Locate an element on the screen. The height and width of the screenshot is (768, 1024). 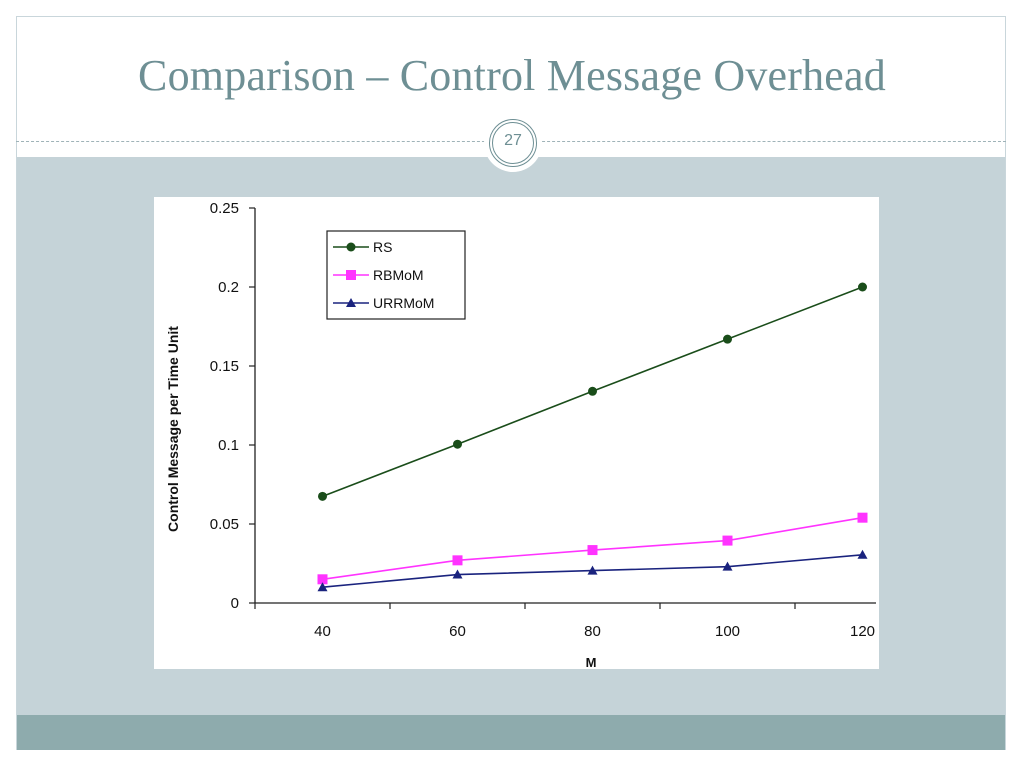
chart-legend: RS RBMoM URRMoM is located at coordinates (396, 275).